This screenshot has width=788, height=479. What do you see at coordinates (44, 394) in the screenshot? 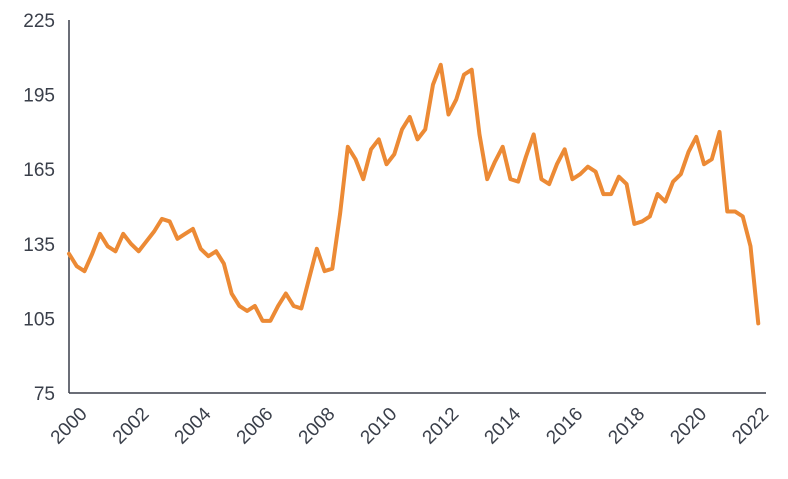
I see `y-tick-label: 75` at bounding box center [44, 394].